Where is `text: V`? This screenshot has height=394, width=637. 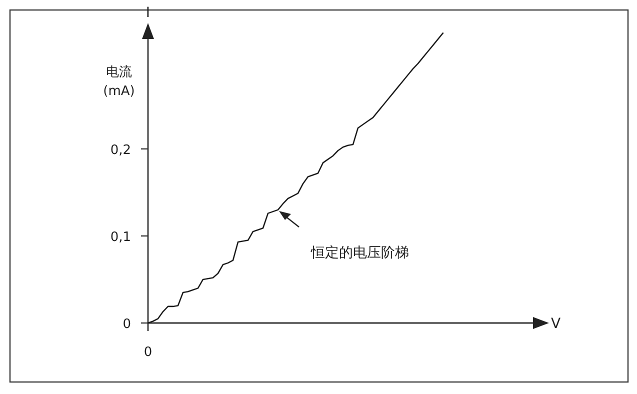
text: V is located at coordinates (556, 324).